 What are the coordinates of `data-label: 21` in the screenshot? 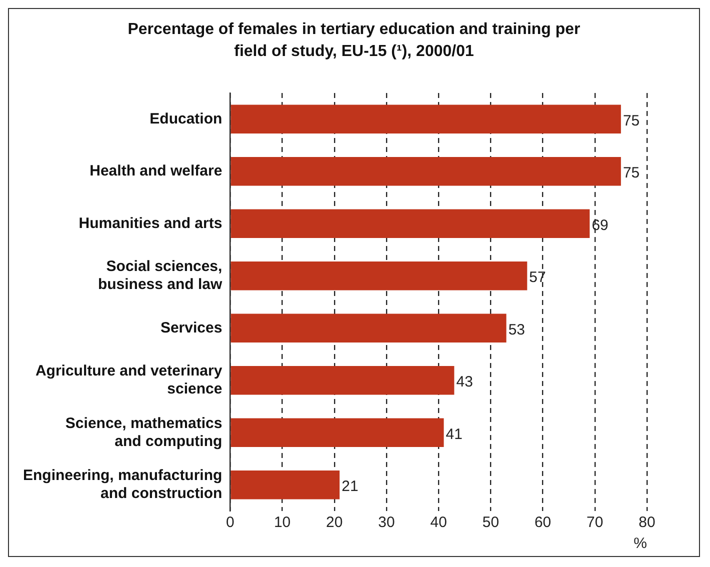 It's located at (350, 487).